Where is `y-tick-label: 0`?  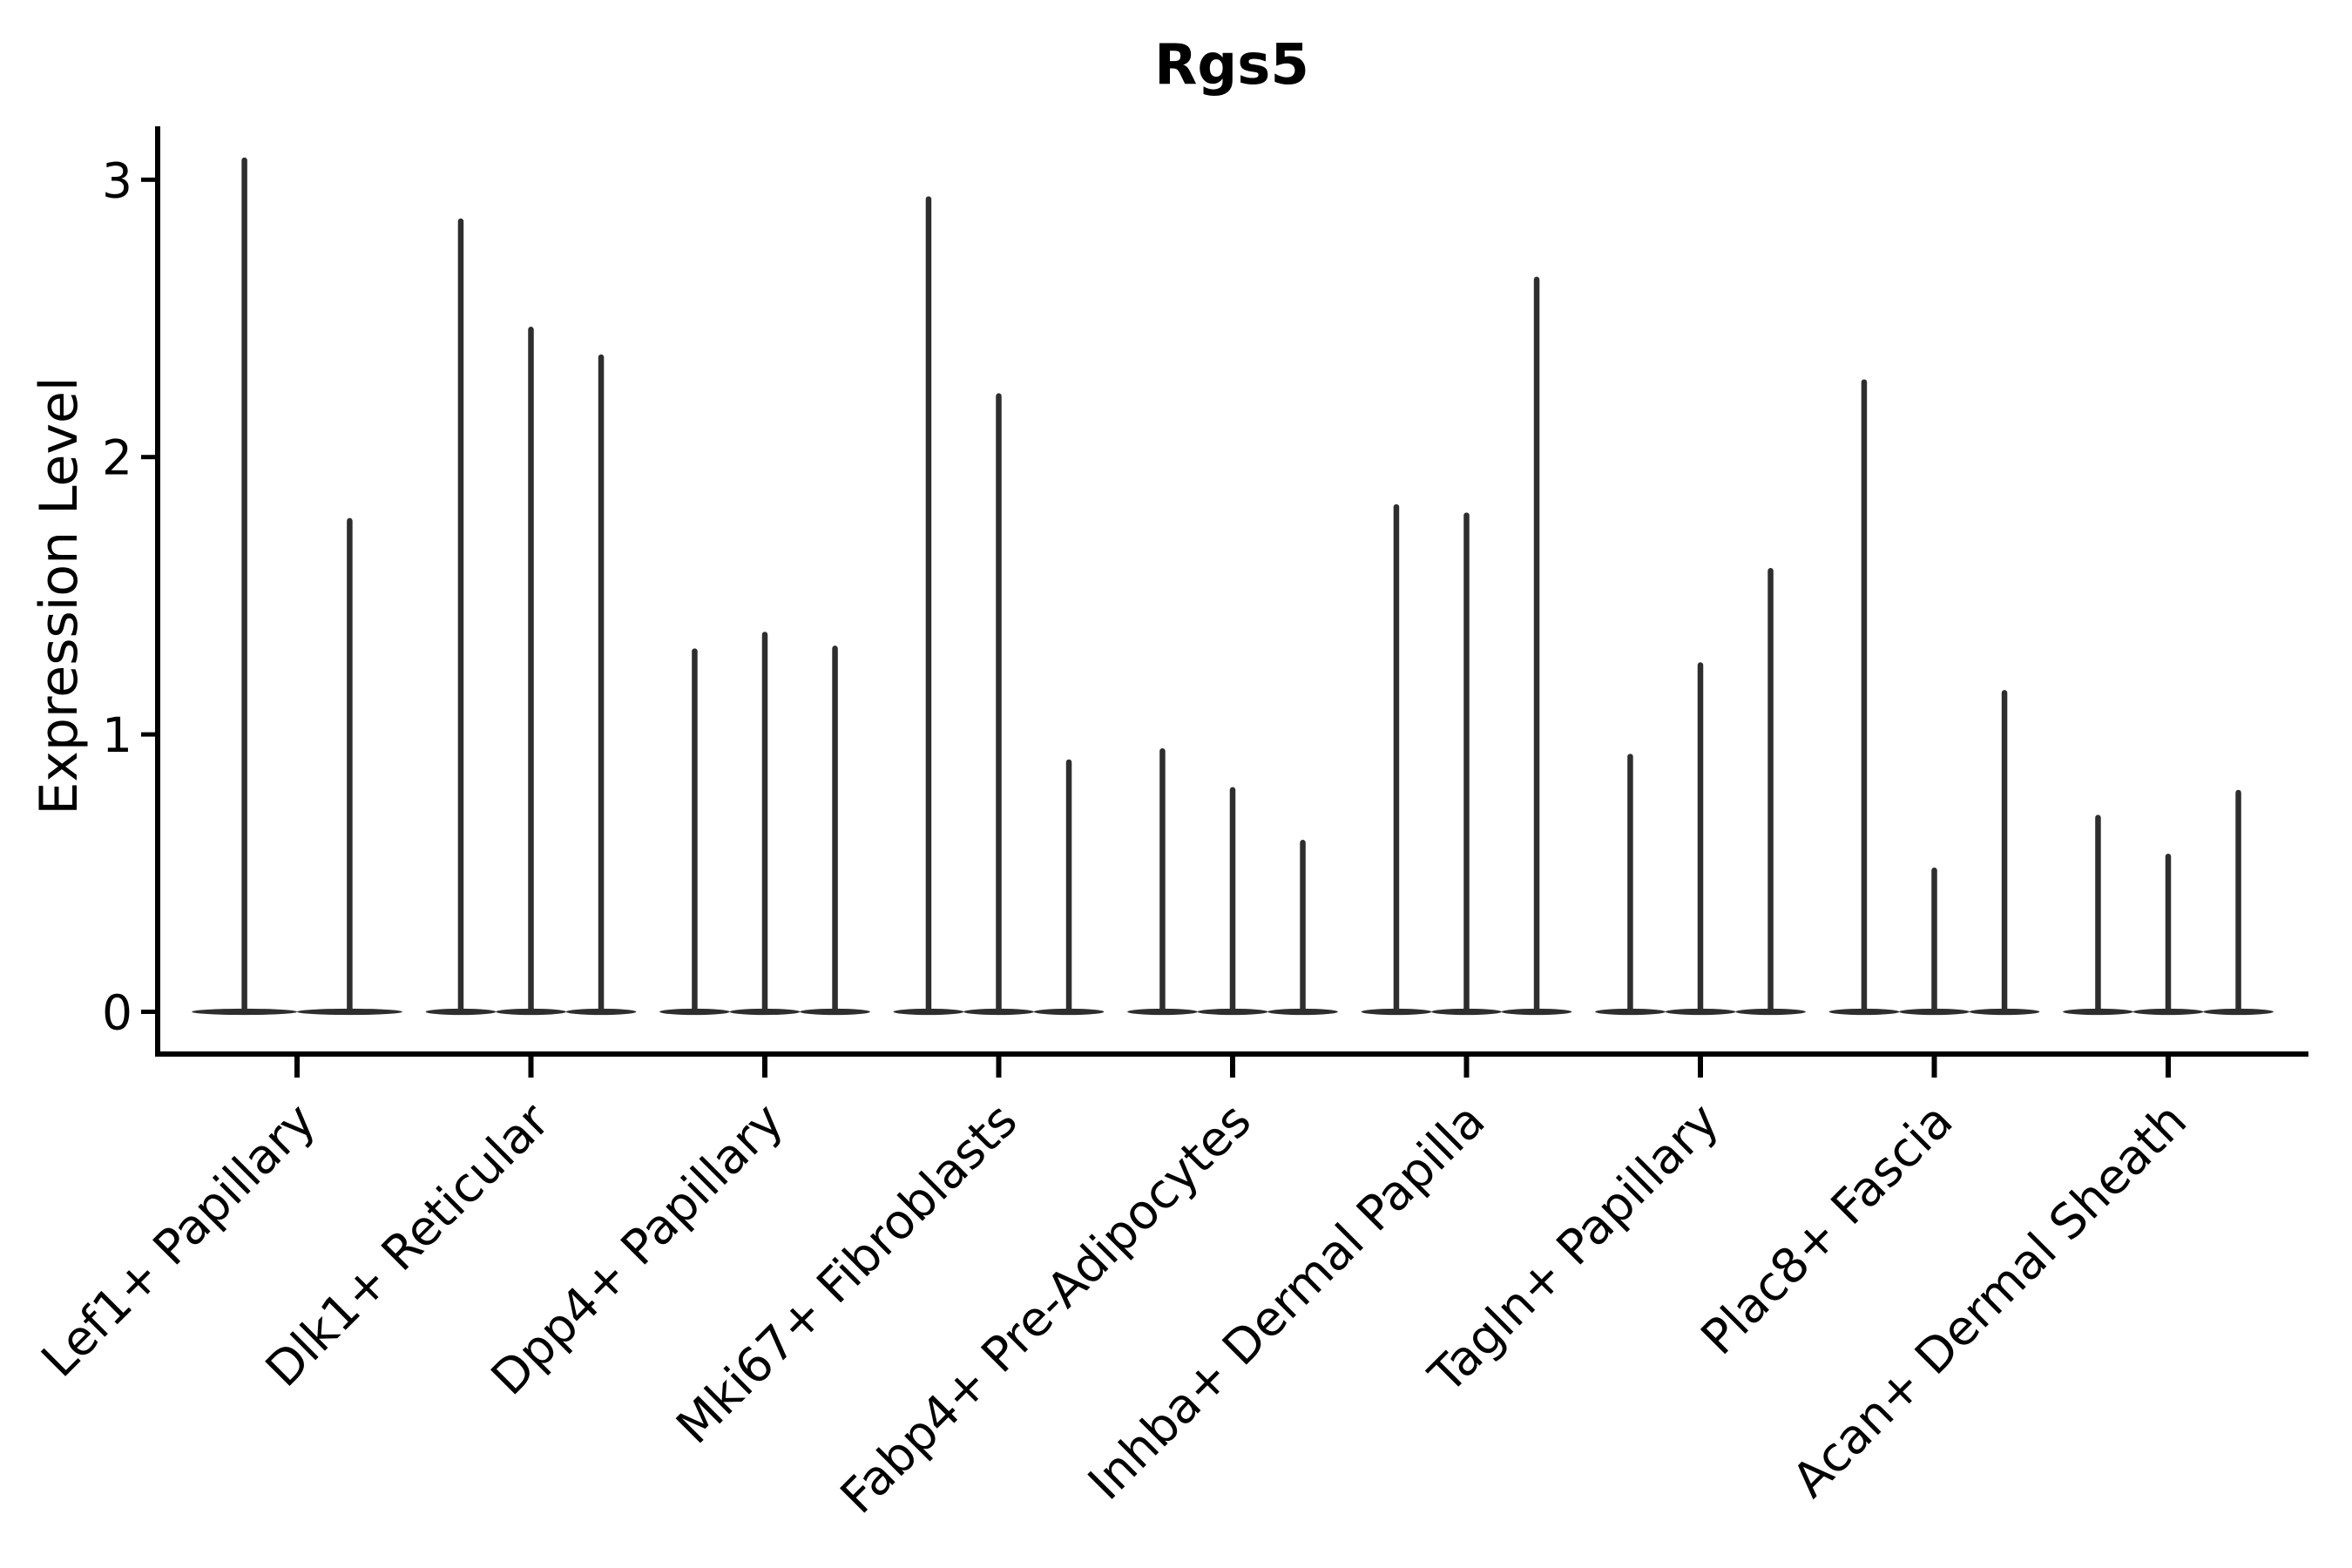 y-tick-label: 0 is located at coordinates (117, 1013).